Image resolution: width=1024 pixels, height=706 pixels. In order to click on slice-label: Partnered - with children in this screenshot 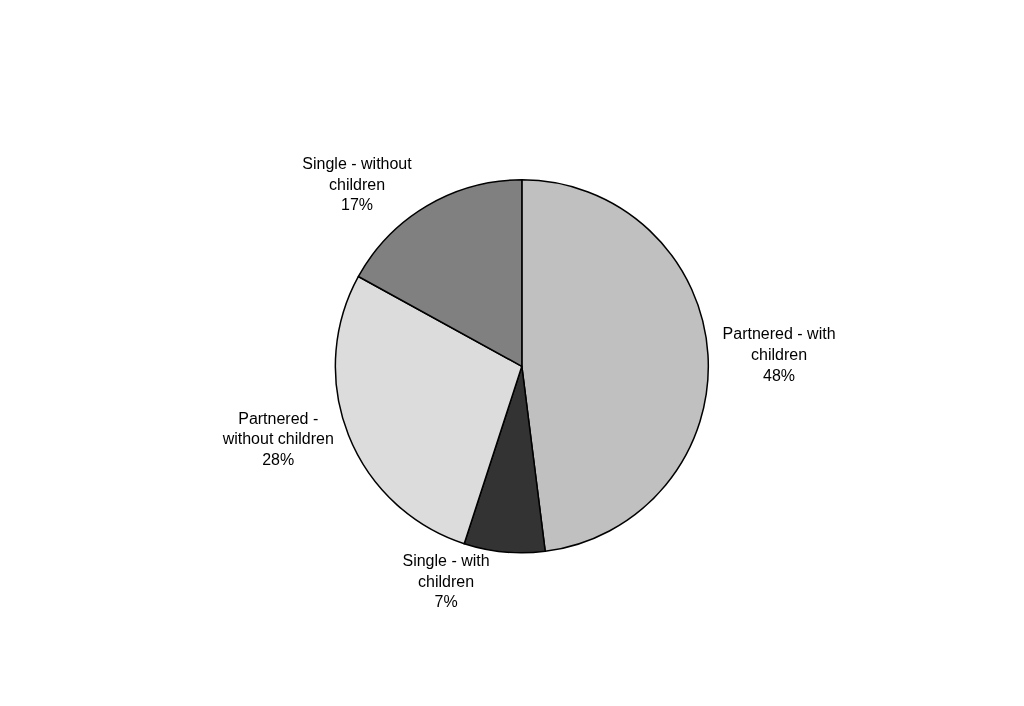, I will do `click(779, 344)`.